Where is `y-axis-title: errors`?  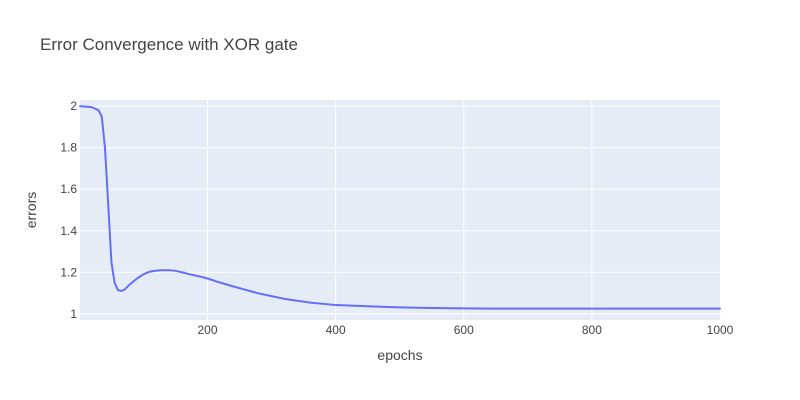 y-axis-title: errors is located at coordinates (31, 210).